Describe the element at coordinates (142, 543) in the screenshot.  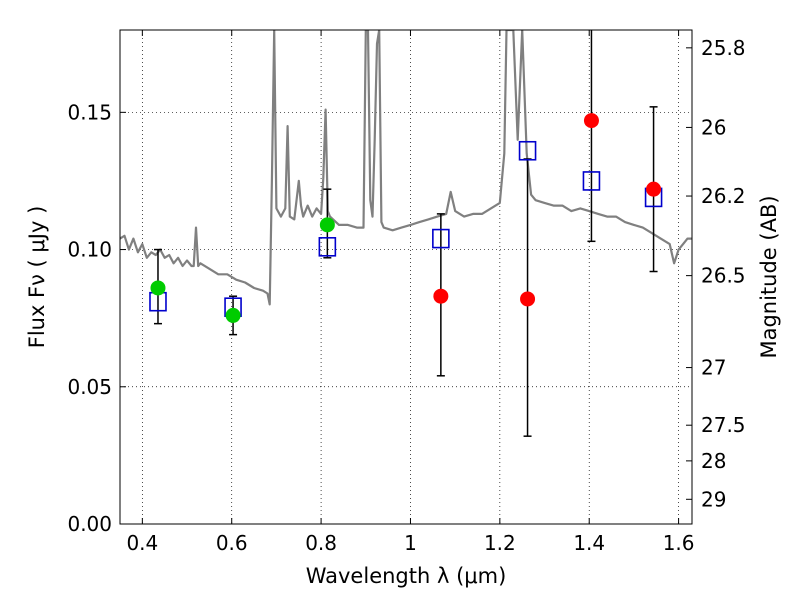
I see `x-tick-label: 0.4` at that location.